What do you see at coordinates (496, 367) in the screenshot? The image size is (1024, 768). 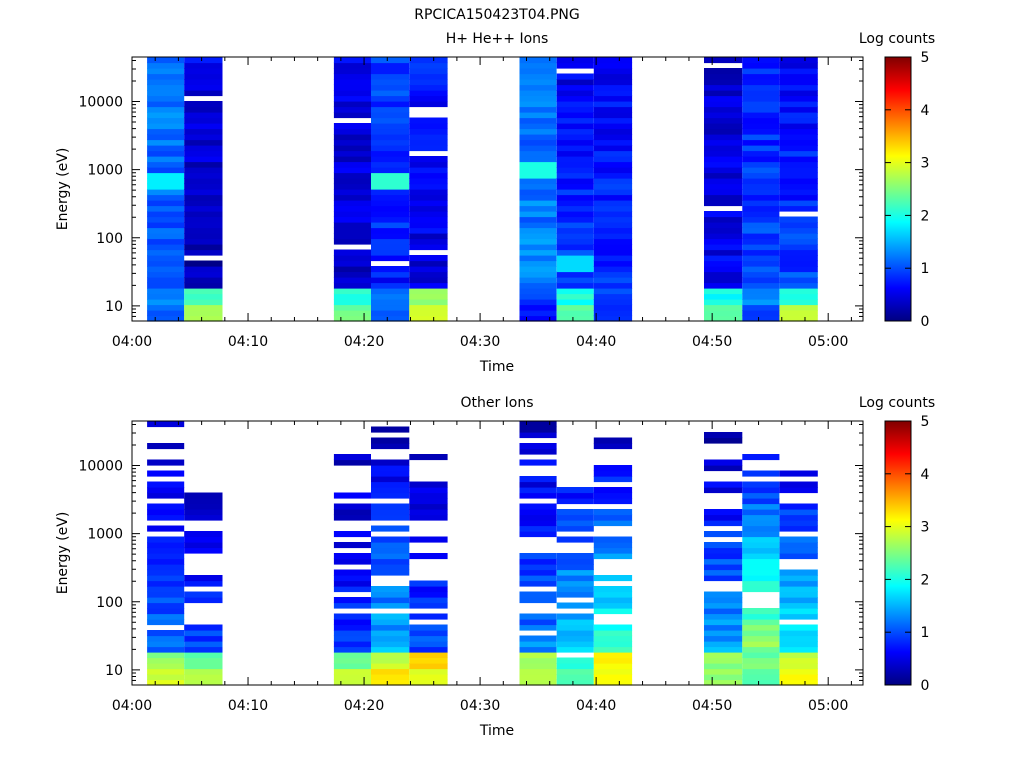 I see `x-axis-label: Time` at bounding box center [496, 367].